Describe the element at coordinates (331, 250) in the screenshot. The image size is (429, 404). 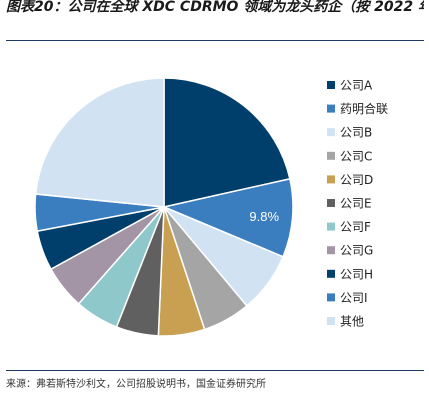
I see `legend-swatch-公司G` at that location.